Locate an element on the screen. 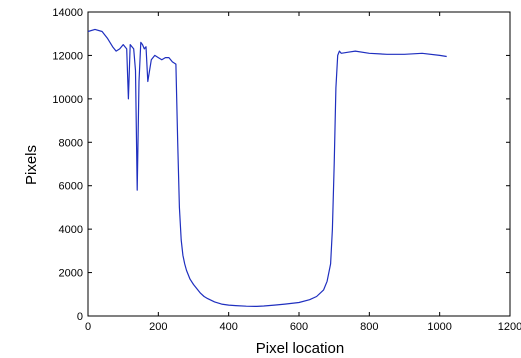 This screenshot has width=521, height=358. y-tick-label: 0 is located at coordinates (80, 317).